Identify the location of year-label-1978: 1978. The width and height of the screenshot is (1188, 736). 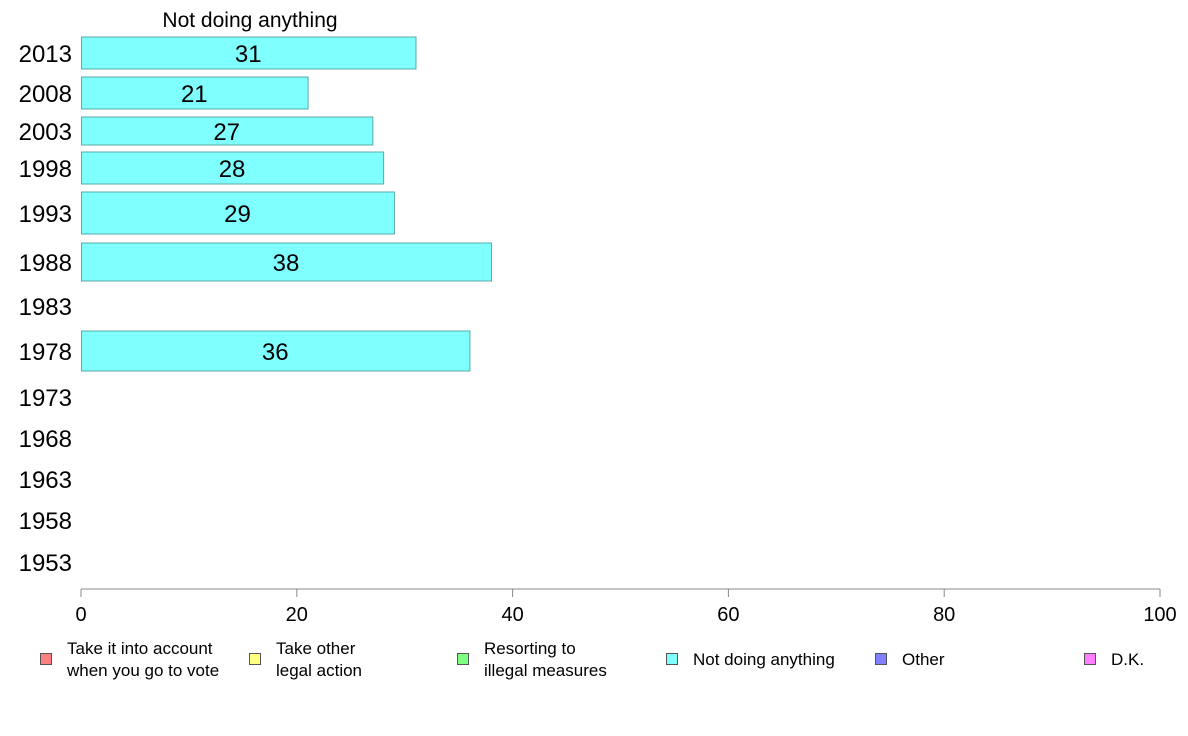
(45, 352).